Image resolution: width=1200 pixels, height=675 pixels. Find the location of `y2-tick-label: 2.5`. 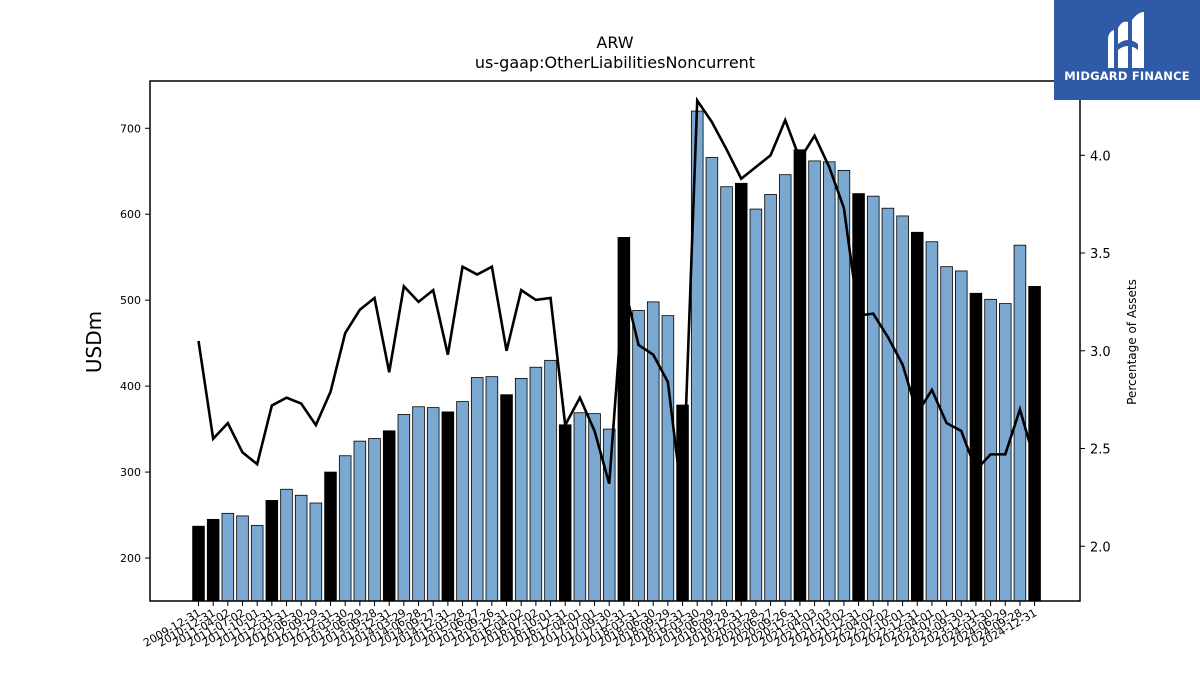

y2-tick-label: 2.5 is located at coordinates (1100, 450).